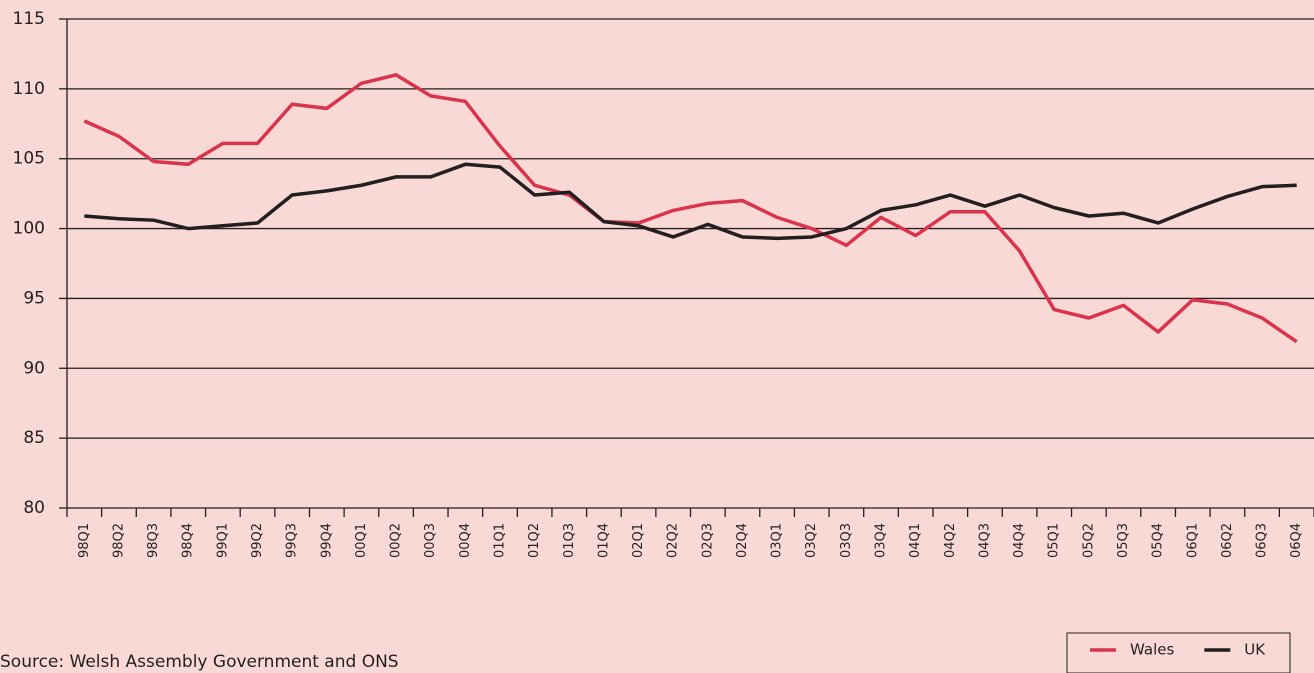 The width and height of the screenshot is (1314, 673). What do you see at coordinates (396, 540) in the screenshot?
I see `x-tick-label: 00Q2` at bounding box center [396, 540].